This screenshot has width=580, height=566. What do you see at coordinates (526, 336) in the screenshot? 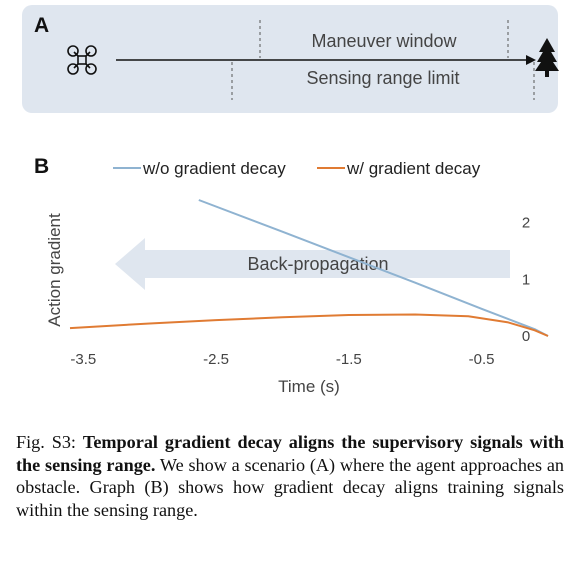
I see `y-tick-label: 0` at bounding box center [526, 336].